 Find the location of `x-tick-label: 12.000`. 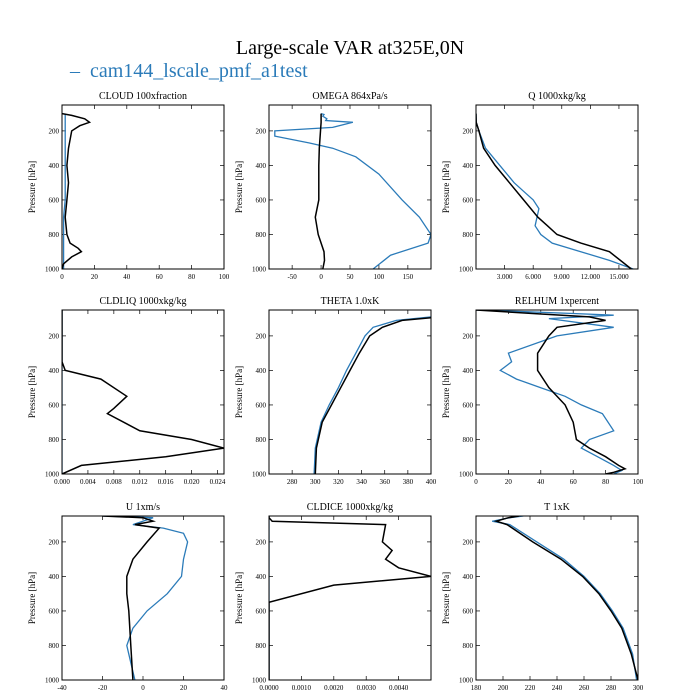

x-tick-label: 12.000 is located at coordinates (591, 277).